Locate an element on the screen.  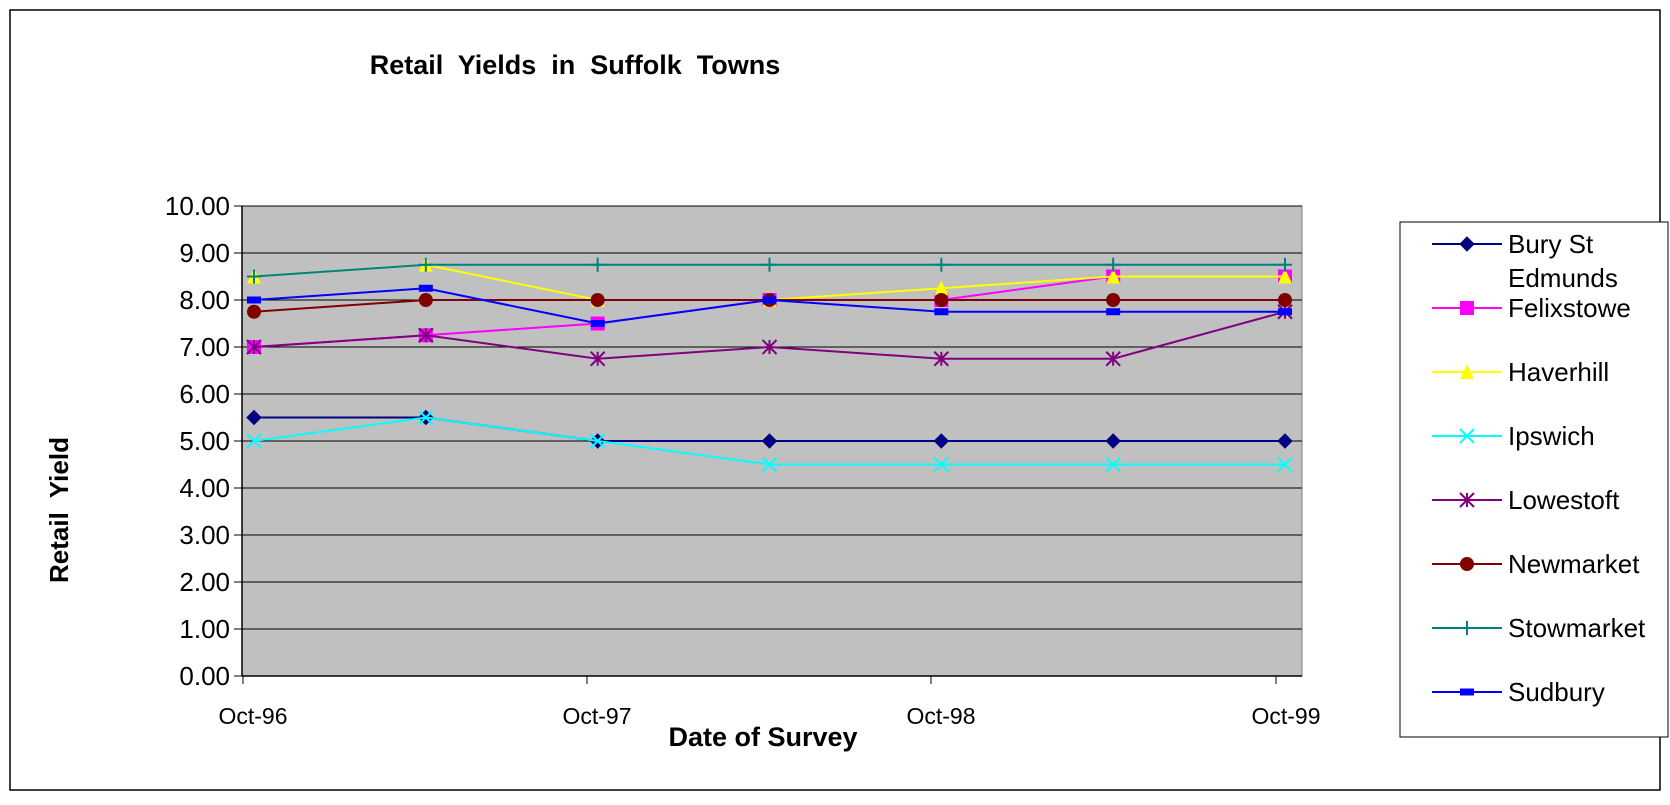
legend-label-line: Haverhill is located at coordinates (1558, 372).